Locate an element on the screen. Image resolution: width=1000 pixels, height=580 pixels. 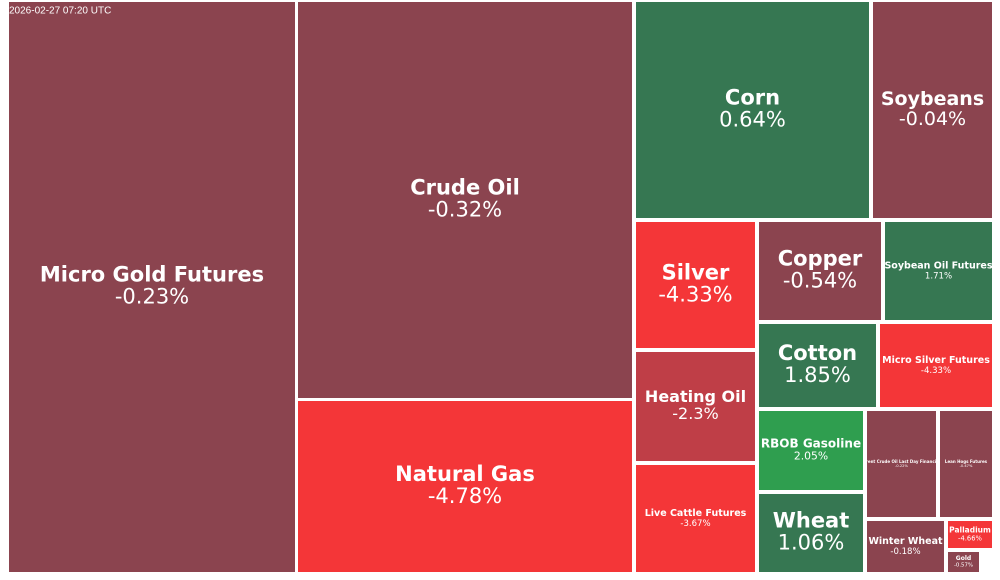
tile-change: -0.32% is located at coordinates (465, 210).